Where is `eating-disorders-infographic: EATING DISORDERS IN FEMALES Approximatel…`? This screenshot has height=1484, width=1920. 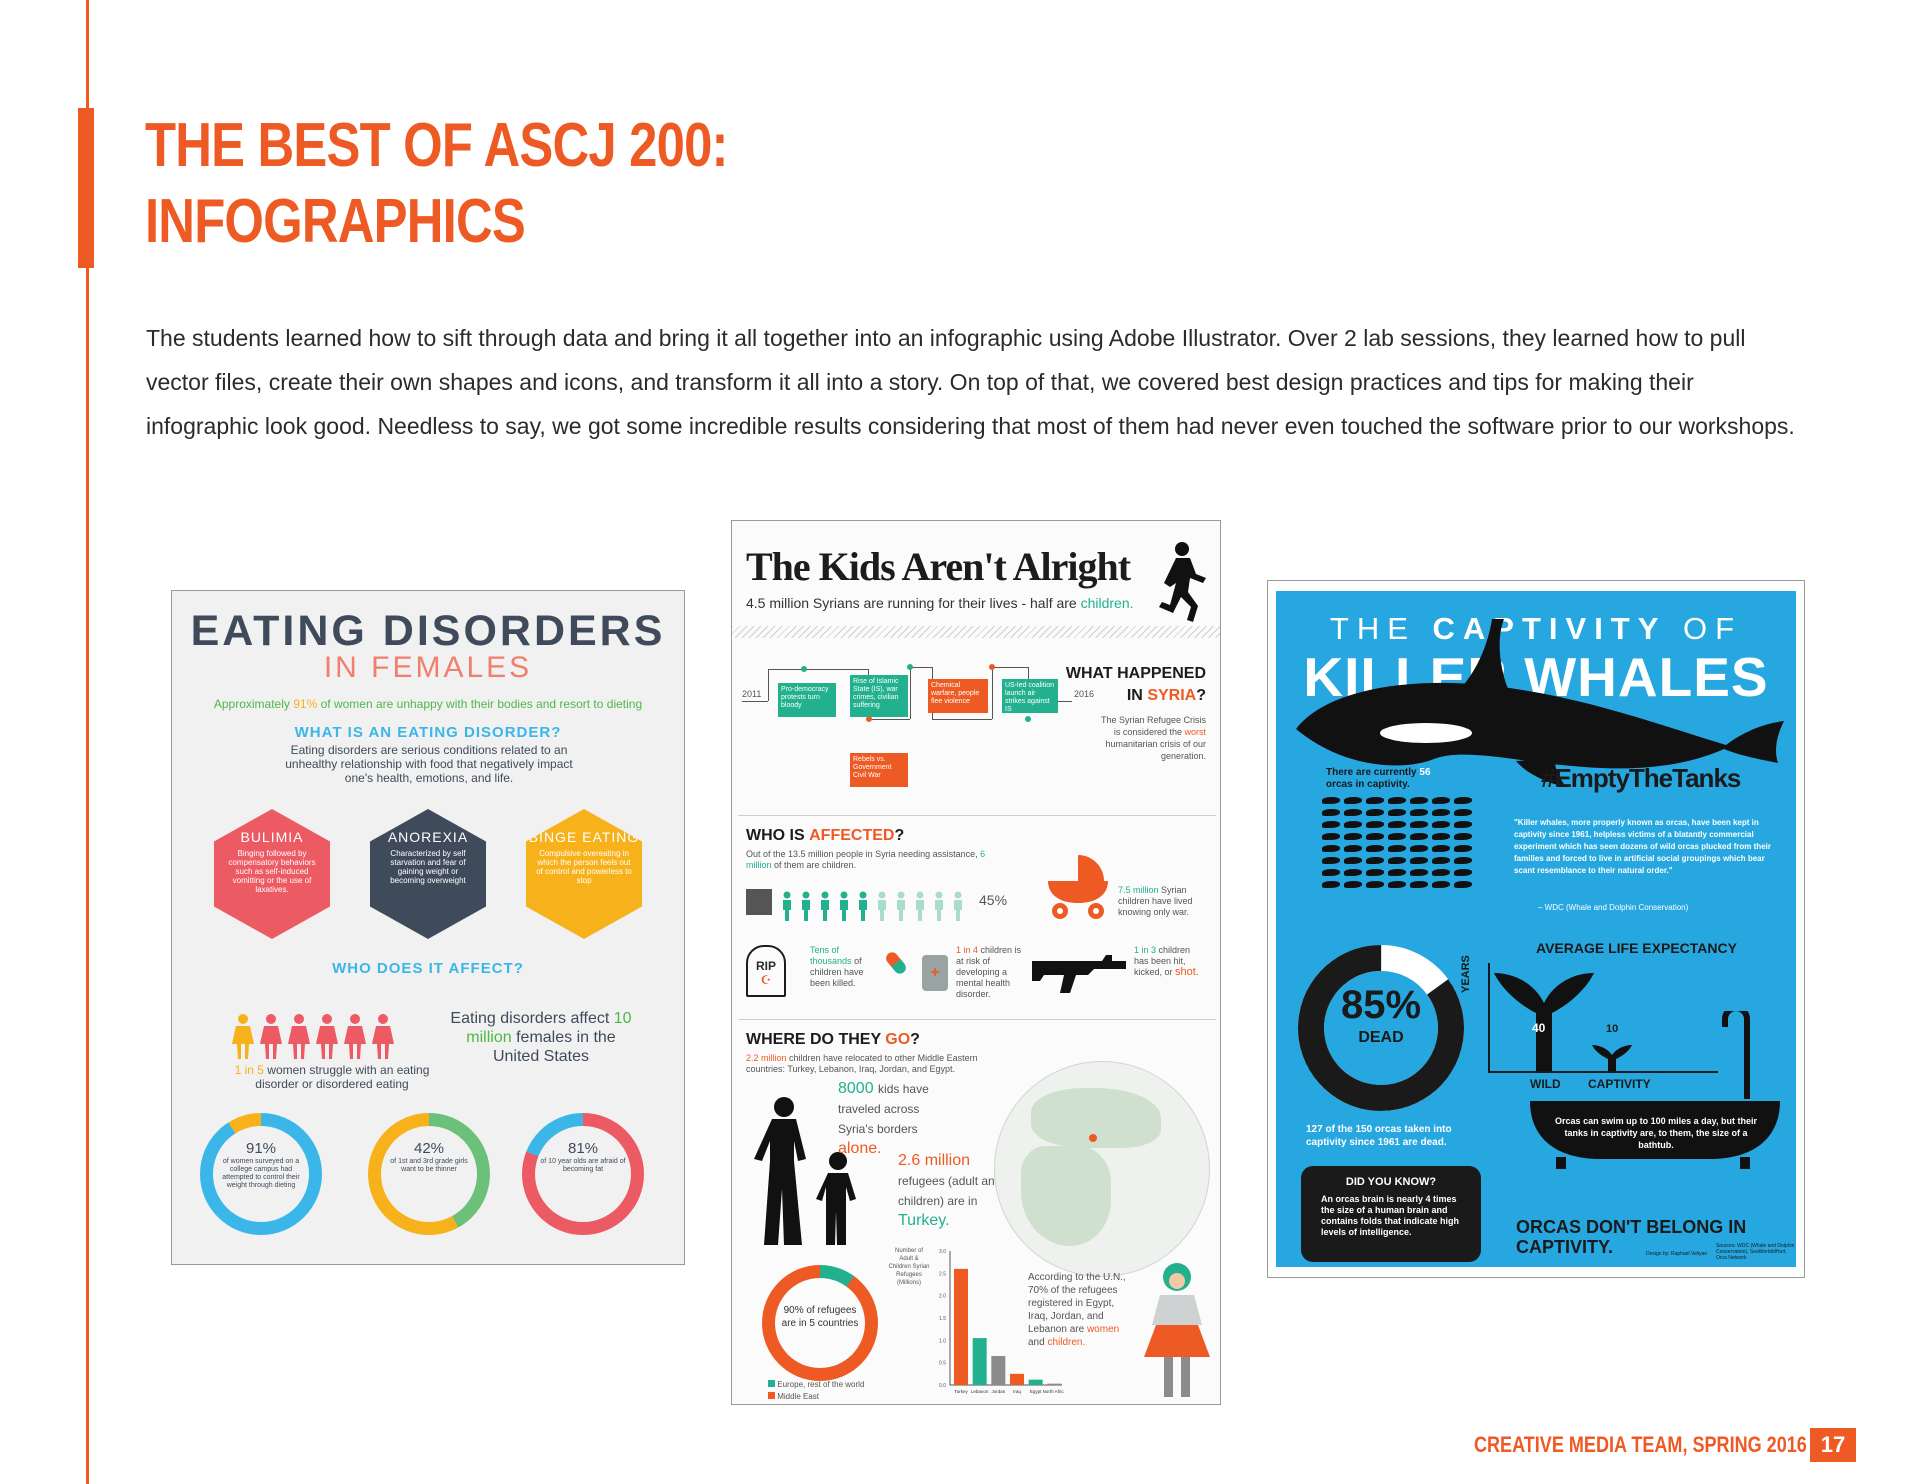
eating-disorders-infographic: EATING DISORDERS IN FEMALES Approximatel… is located at coordinates (428, 927).